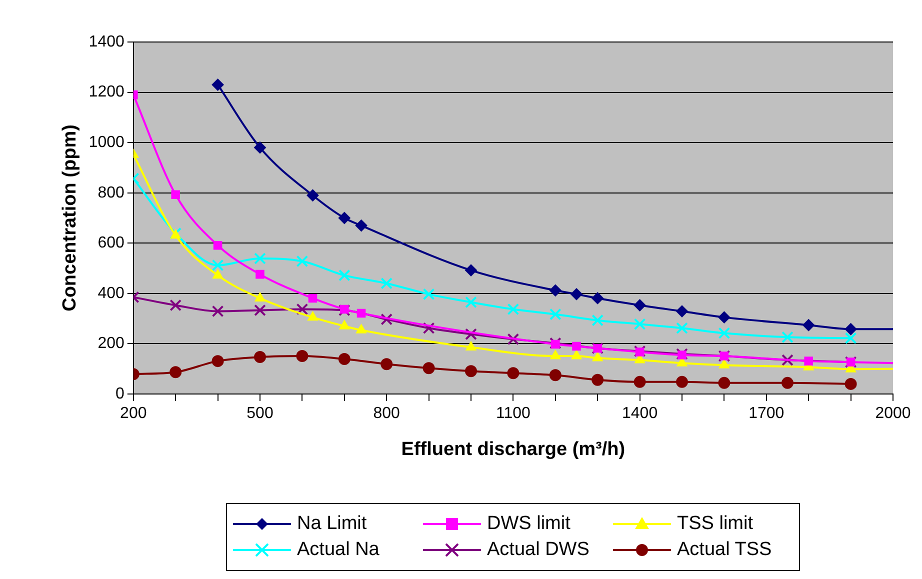  I want to click on y-tick-label: 400, so click(111, 293).